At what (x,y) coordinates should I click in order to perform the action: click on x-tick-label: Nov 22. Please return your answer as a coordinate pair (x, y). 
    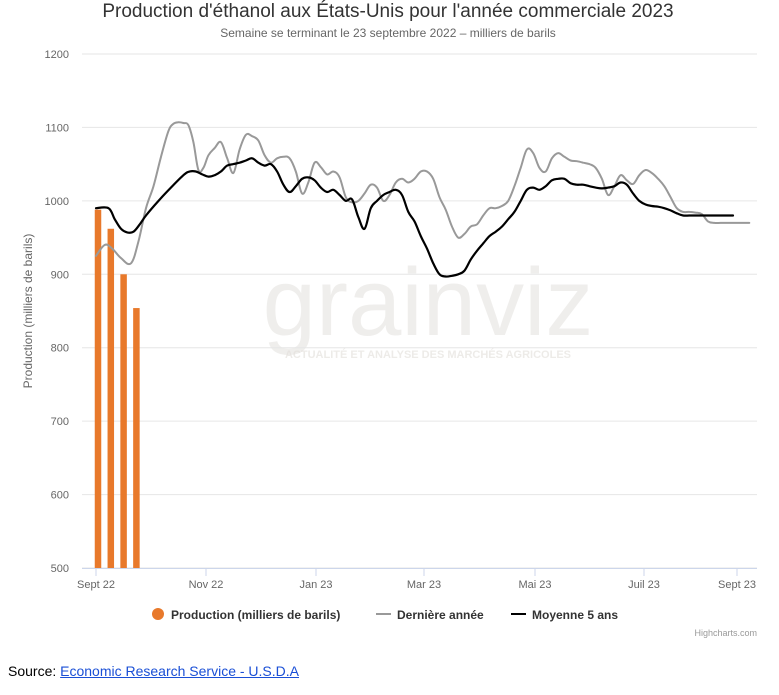
    Looking at the image, I should click on (206, 585).